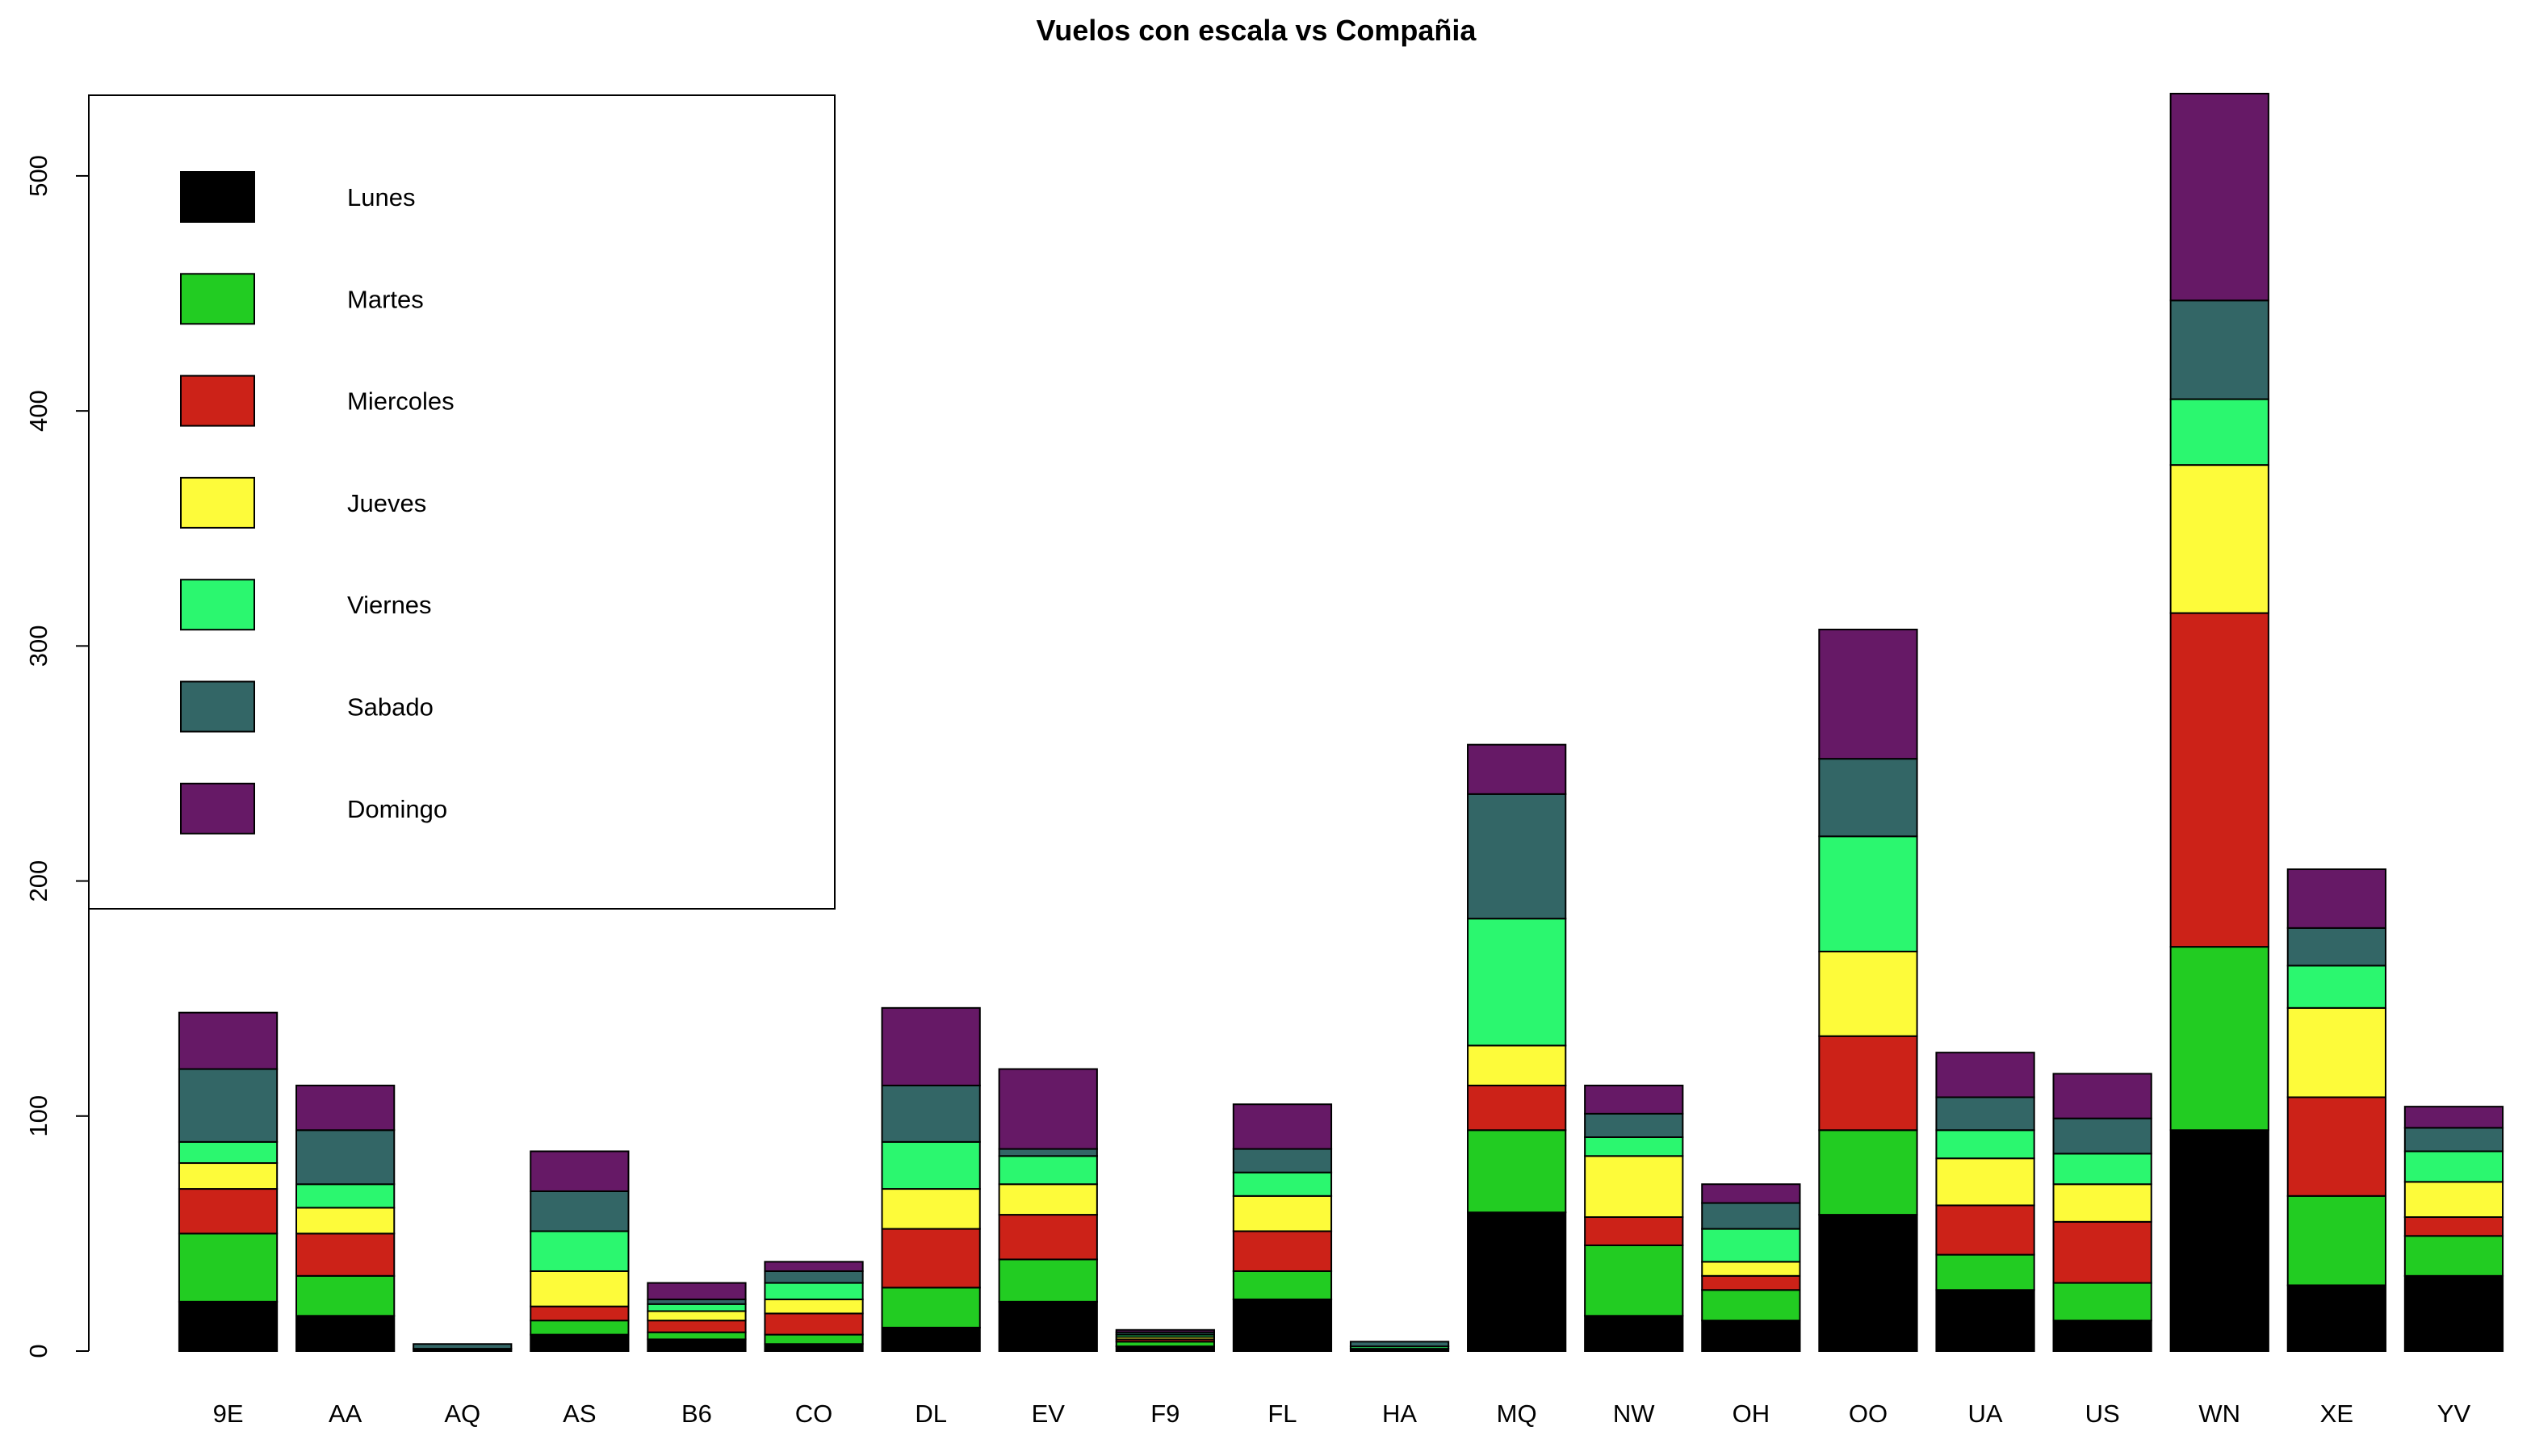  Describe the element at coordinates (1751, 1414) in the screenshot. I see `x-tick-label: OH` at that location.